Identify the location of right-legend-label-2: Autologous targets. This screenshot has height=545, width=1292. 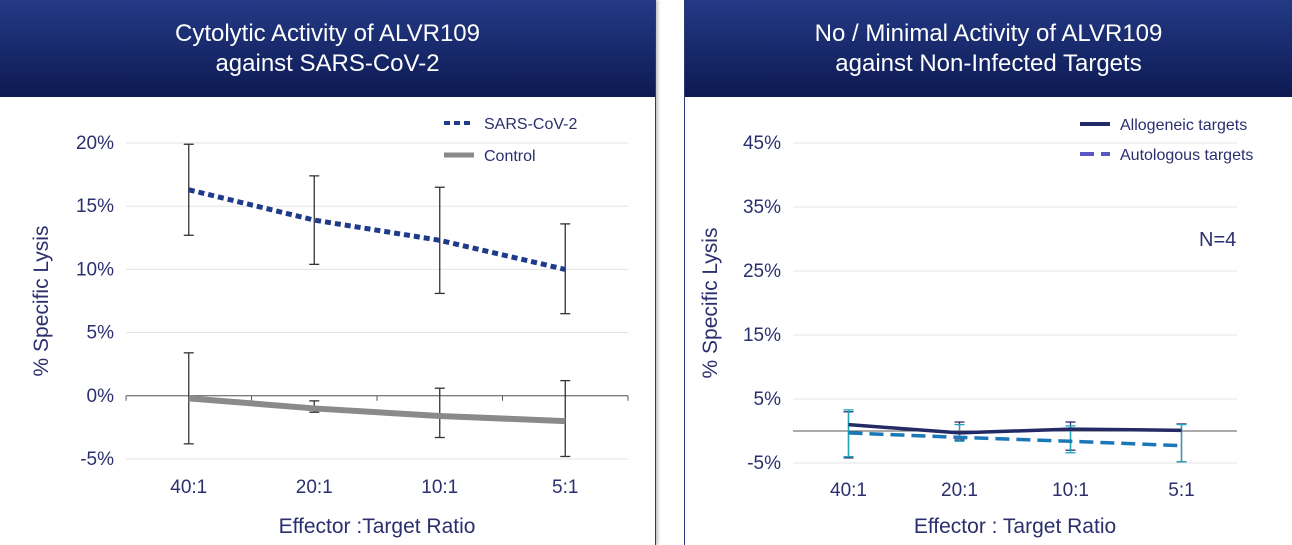
(1186, 155).